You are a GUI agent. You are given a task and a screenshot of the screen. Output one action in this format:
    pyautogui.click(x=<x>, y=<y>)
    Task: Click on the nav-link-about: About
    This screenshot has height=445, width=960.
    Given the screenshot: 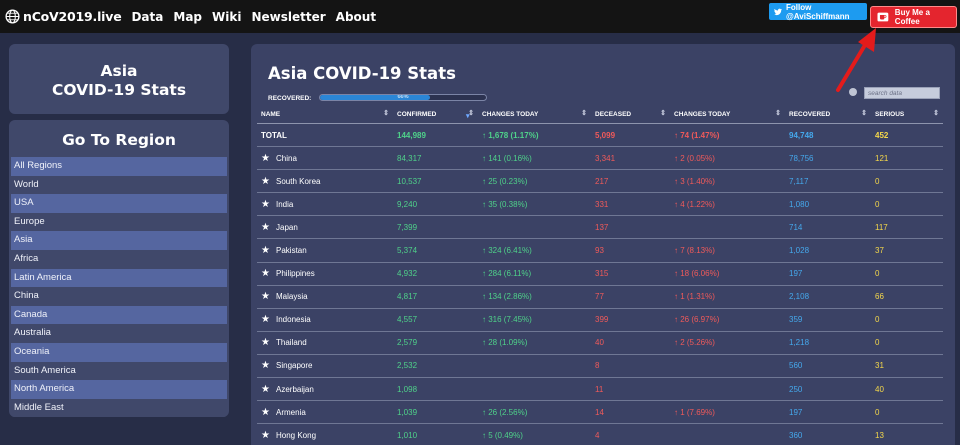 What is the action you would take?
    pyautogui.click(x=356, y=16)
    